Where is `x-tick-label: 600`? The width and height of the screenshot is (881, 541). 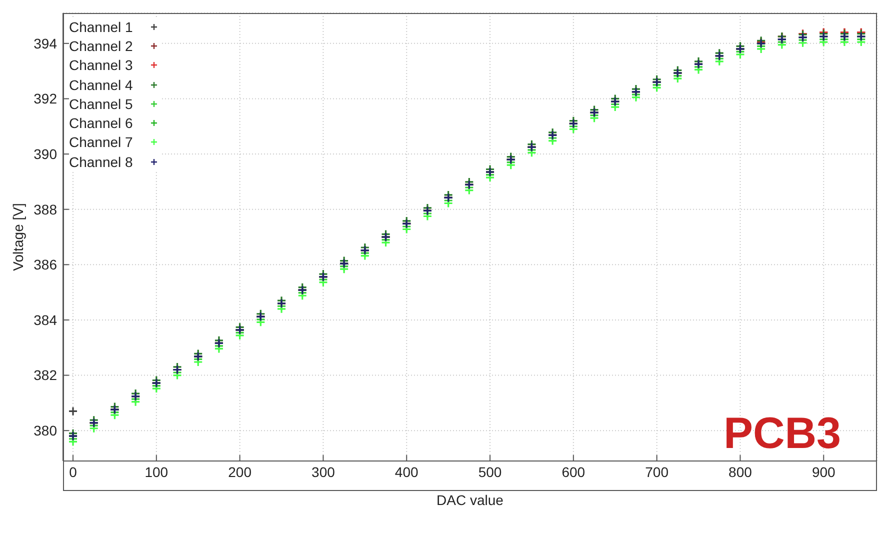
x-tick-label: 600 is located at coordinates (574, 472).